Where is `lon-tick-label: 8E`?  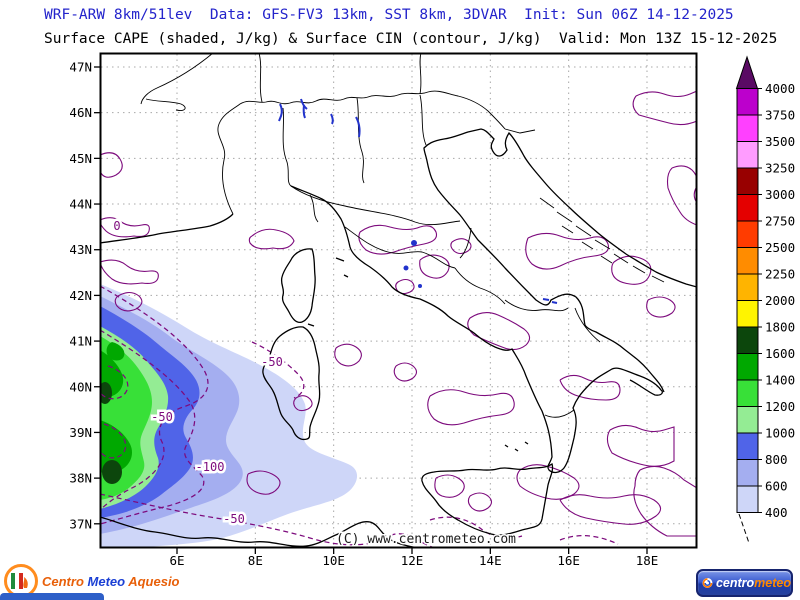
lon-tick-label: 8E is located at coordinates (255, 560).